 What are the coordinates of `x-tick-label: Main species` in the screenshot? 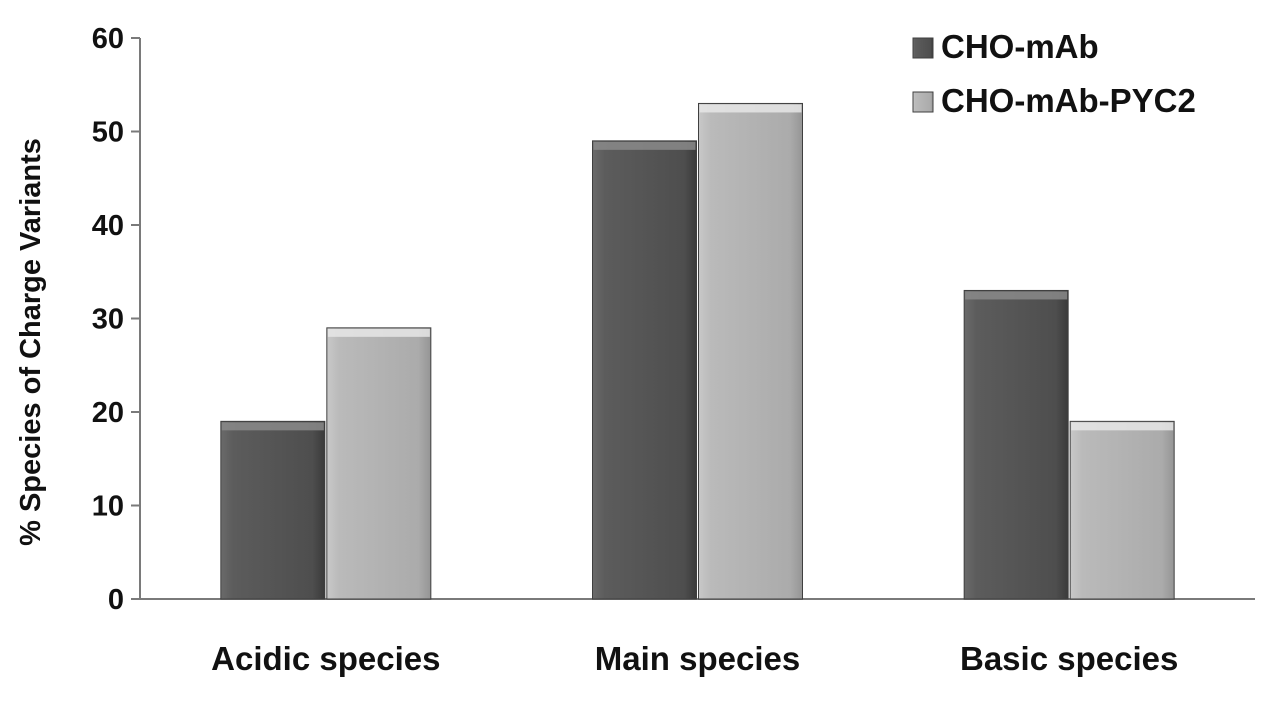 It's located at (697, 658).